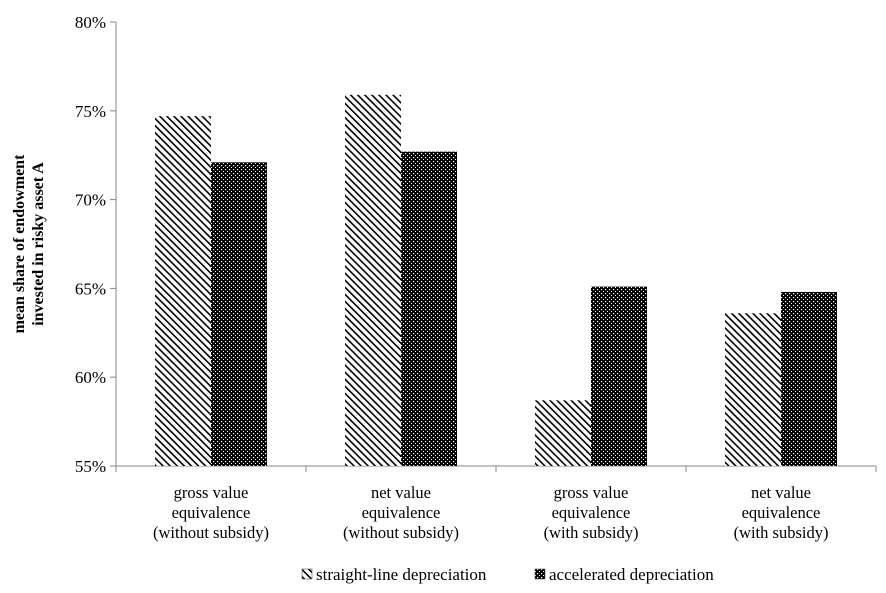 Image resolution: width=886 pixels, height=593 pixels. What do you see at coordinates (90, 288) in the screenshot?
I see `y-tick-label: 65%` at bounding box center [90, 288].